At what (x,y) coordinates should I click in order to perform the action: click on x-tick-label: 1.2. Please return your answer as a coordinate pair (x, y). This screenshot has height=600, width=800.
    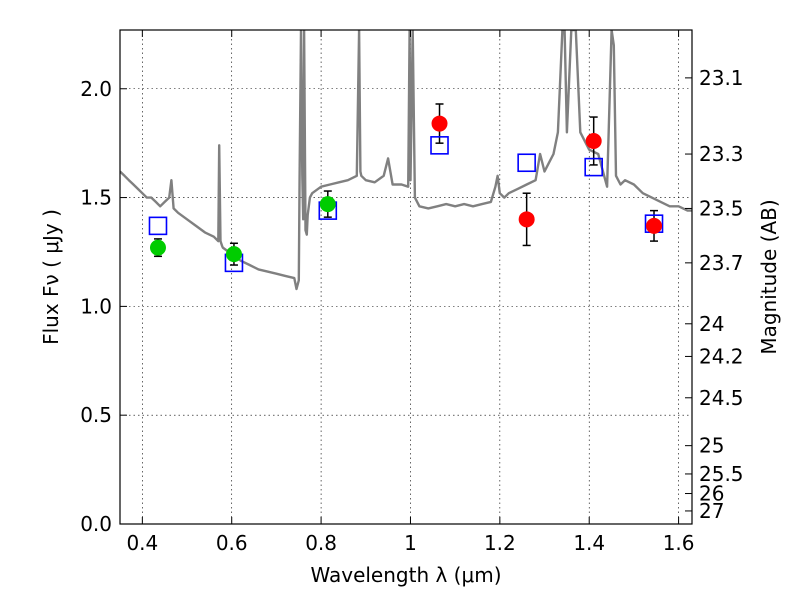
    Looking at the image, I should click on (500, 543).